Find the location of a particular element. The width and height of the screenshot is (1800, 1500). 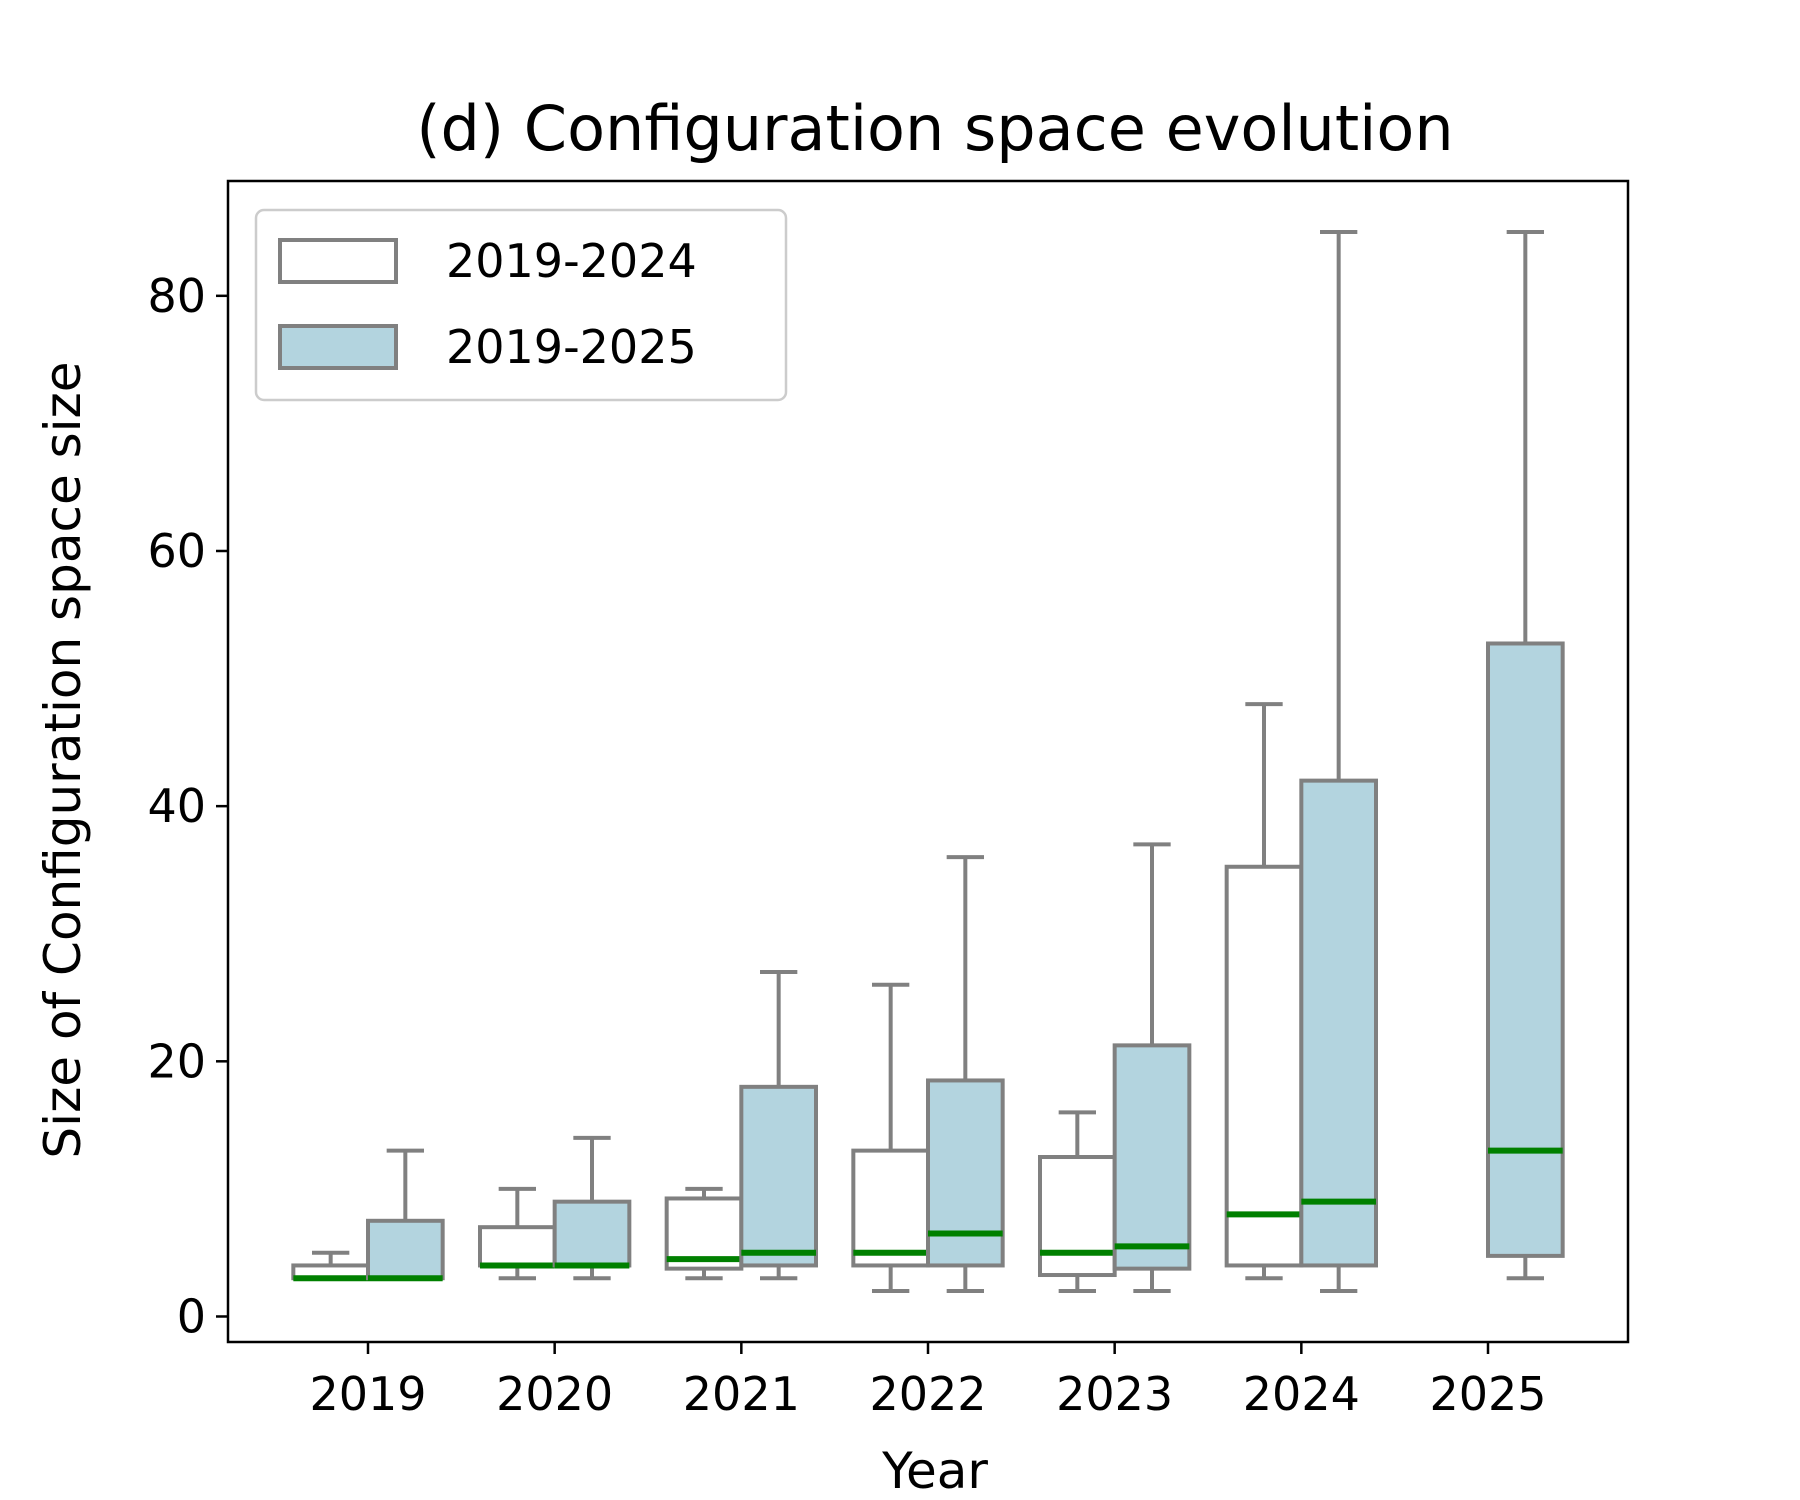

x-tick-label: 2021 is located at coordinates (741, 1394).